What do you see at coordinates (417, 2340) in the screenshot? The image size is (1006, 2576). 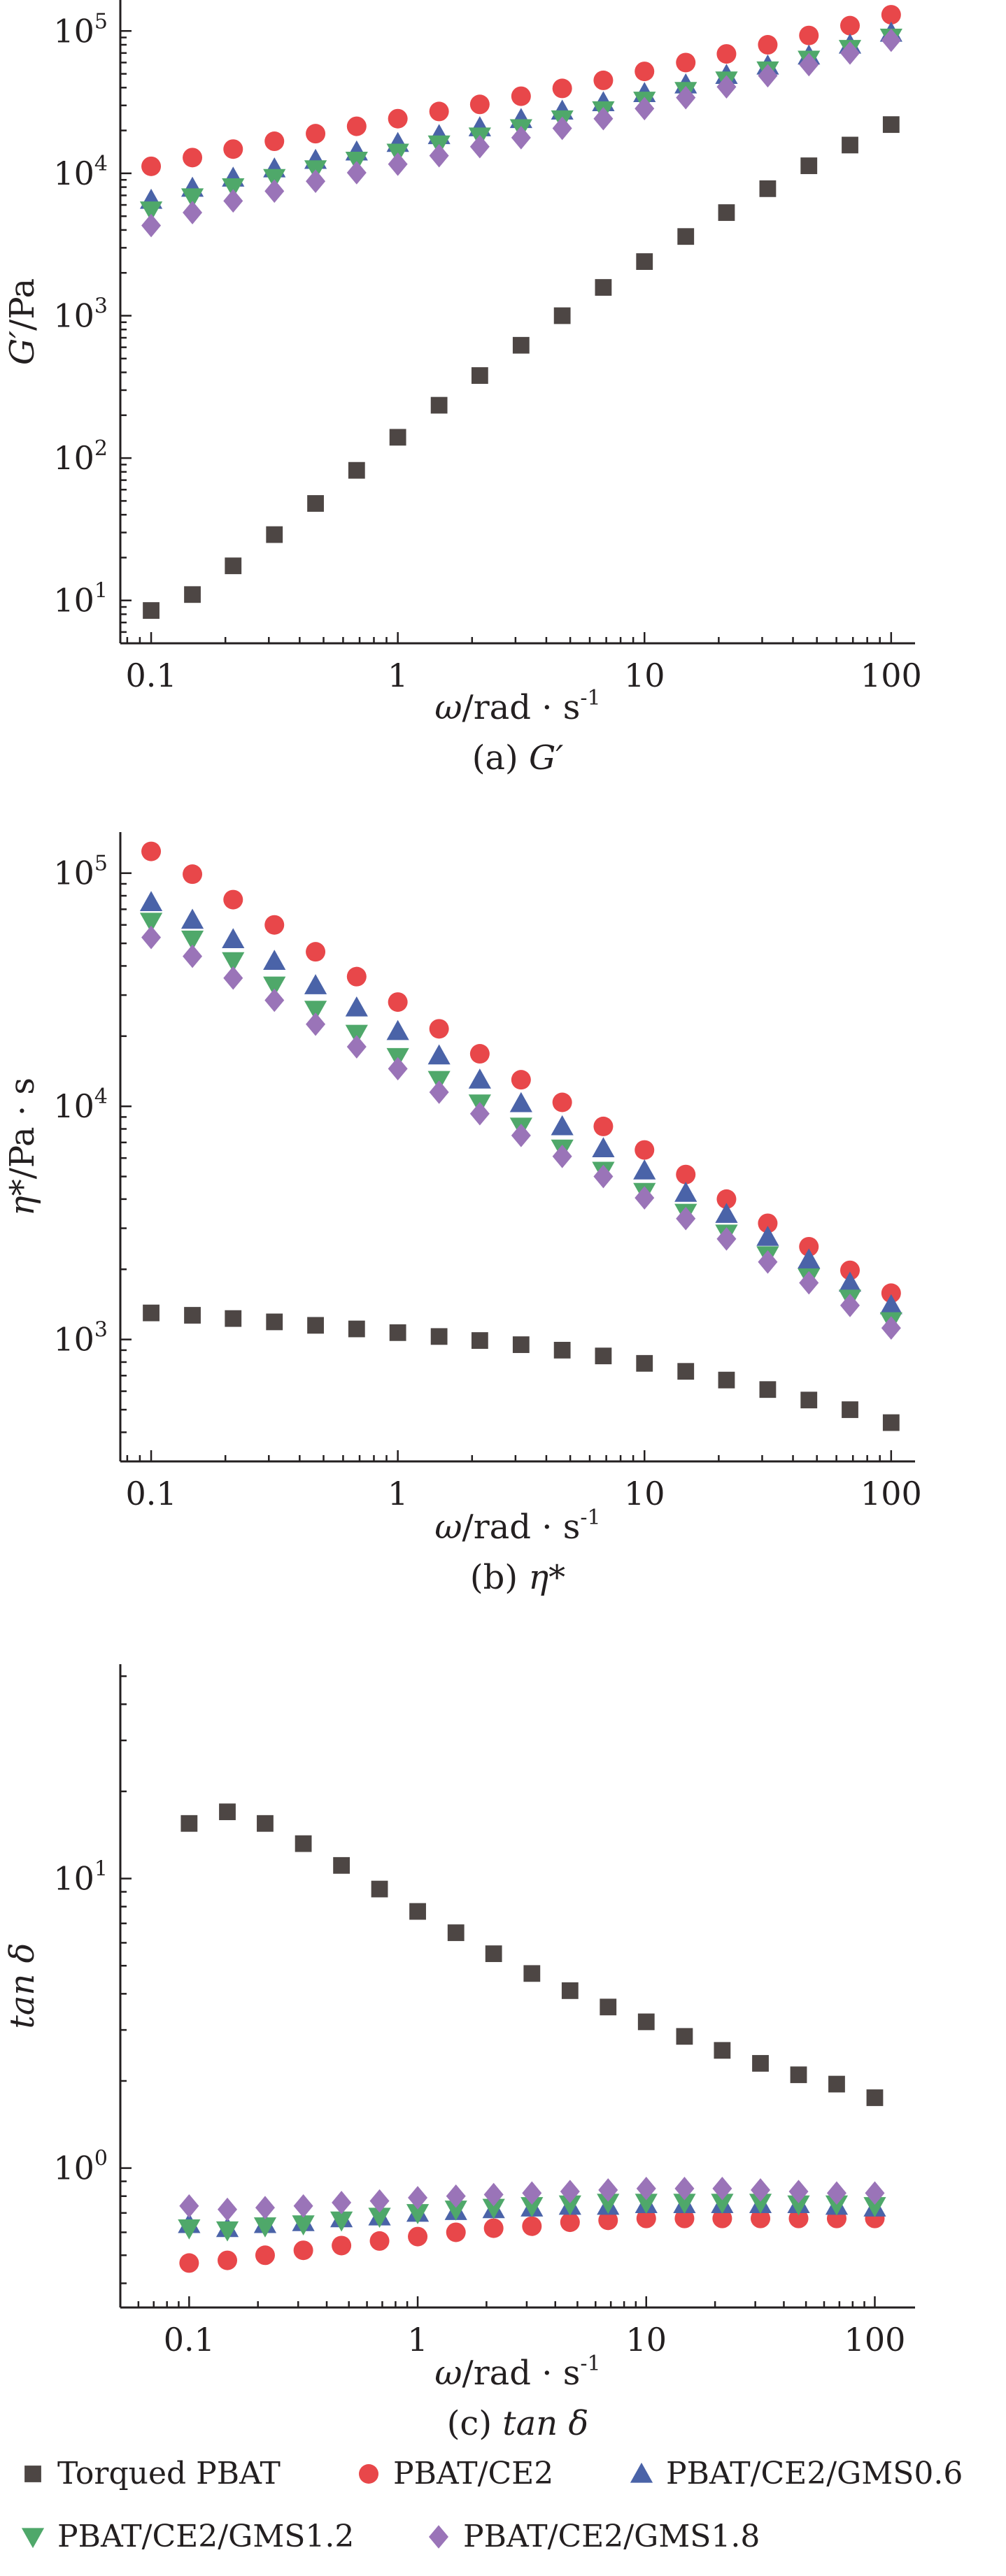 I see `x-tick-label: 1` at bounding box center [417, 2340].